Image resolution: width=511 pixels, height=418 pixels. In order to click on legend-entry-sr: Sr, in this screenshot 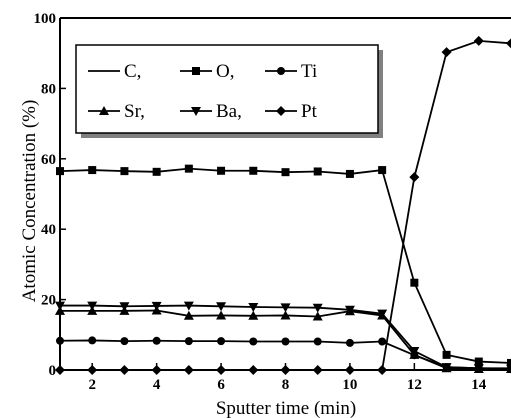, I will do `click(116, 111)`.